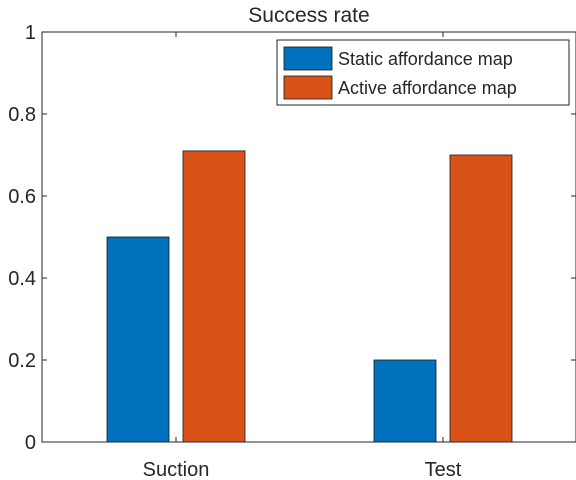 The image size is (576, 480). Describe the element at coordinates (425, 59) in the screenshot. I see `legend-label: Static affordance map` at that location.